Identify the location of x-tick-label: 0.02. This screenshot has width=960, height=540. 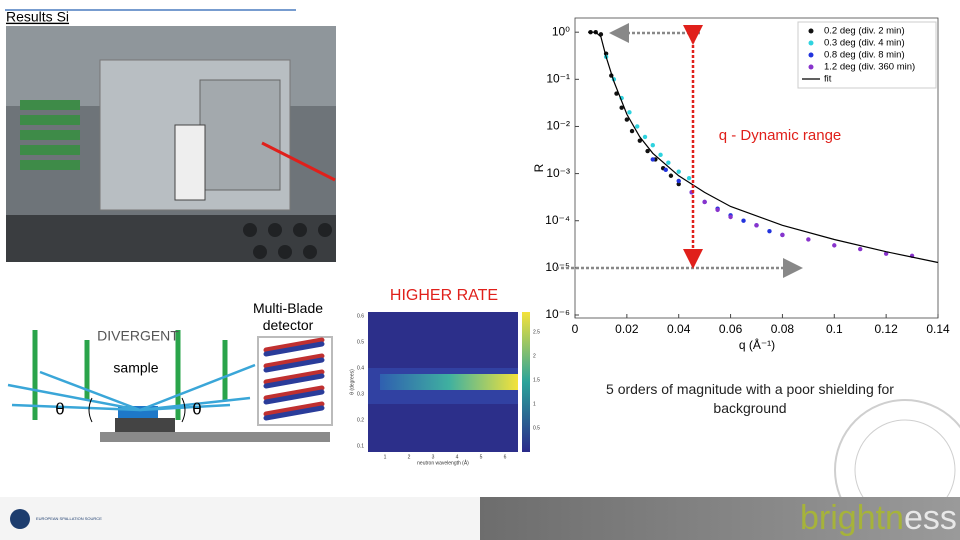
(627, 329).